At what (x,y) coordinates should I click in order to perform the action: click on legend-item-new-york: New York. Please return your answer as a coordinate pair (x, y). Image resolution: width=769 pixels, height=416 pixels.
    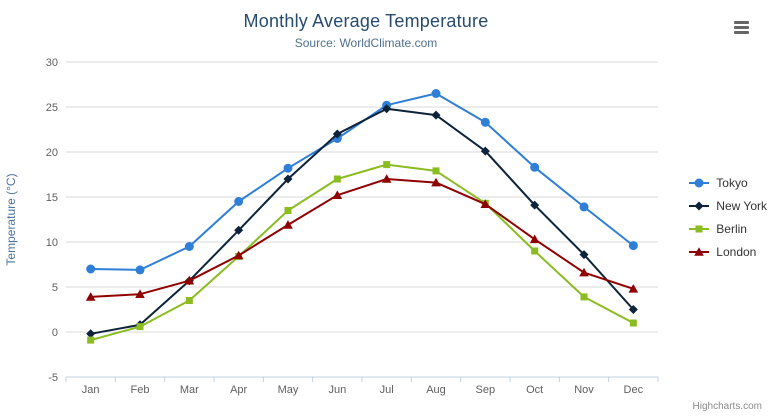
    Looking at the image, I should click on (727, 205).